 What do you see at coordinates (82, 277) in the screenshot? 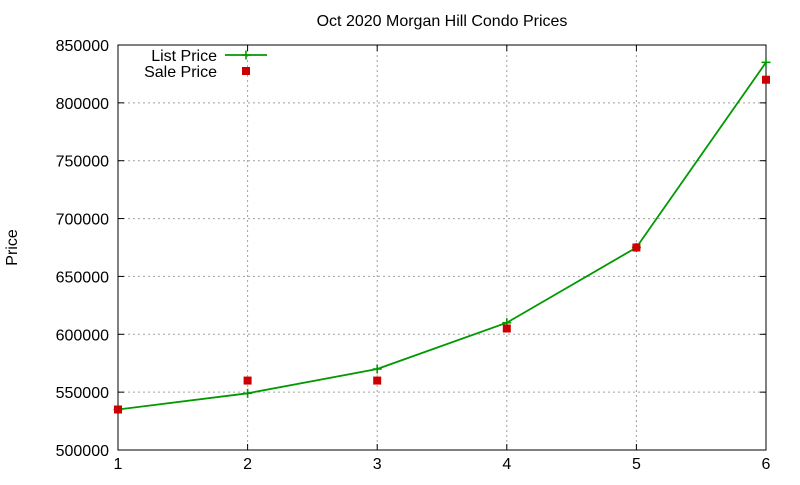
I see `y-tick-label: 650000` at bounding box center [82, 277].